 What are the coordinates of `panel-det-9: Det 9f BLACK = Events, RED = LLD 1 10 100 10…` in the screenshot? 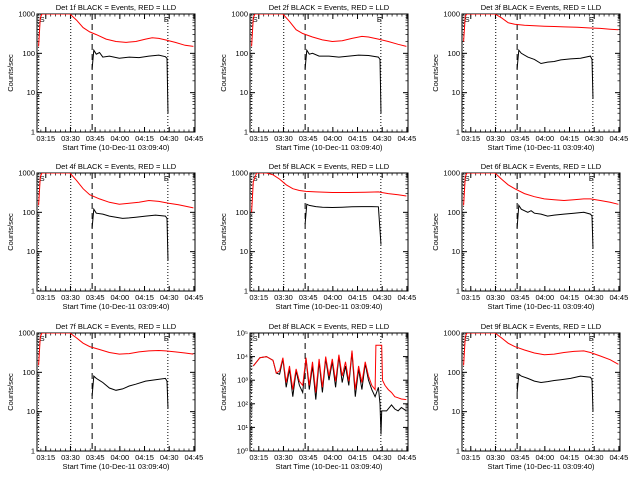 It's located at (529, 396).